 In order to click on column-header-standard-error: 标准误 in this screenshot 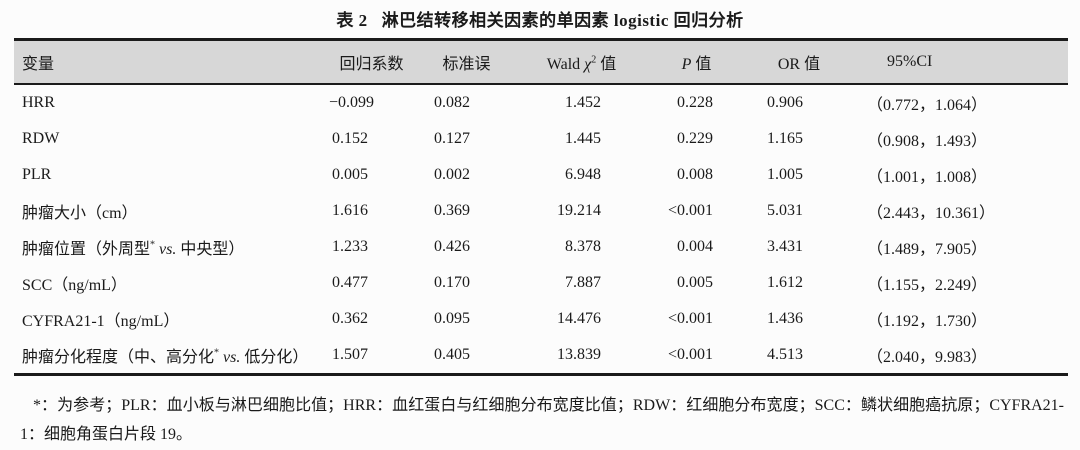, I will do `click(466, 62)`.